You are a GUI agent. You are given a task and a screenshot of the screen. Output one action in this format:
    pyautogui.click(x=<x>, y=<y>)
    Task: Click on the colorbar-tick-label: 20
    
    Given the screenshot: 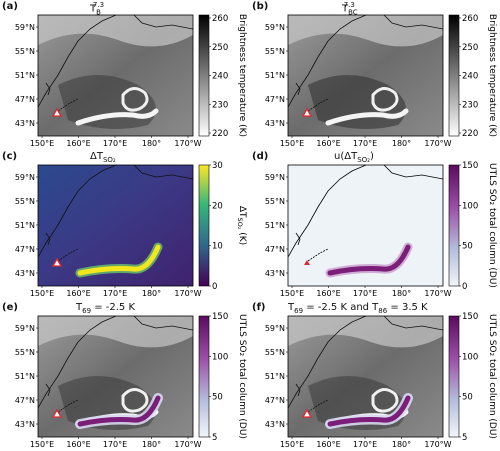 What is the action you would take?
    pyautogui.click(x=217, y=206)
    